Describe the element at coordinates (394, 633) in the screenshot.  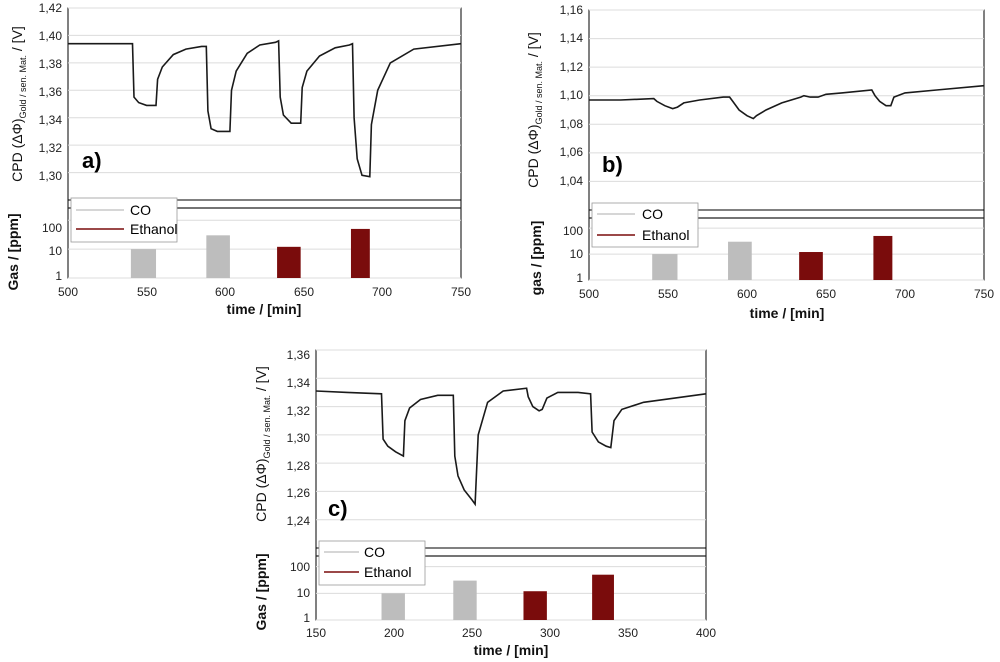
I see `c-xtick: 200` at that location.